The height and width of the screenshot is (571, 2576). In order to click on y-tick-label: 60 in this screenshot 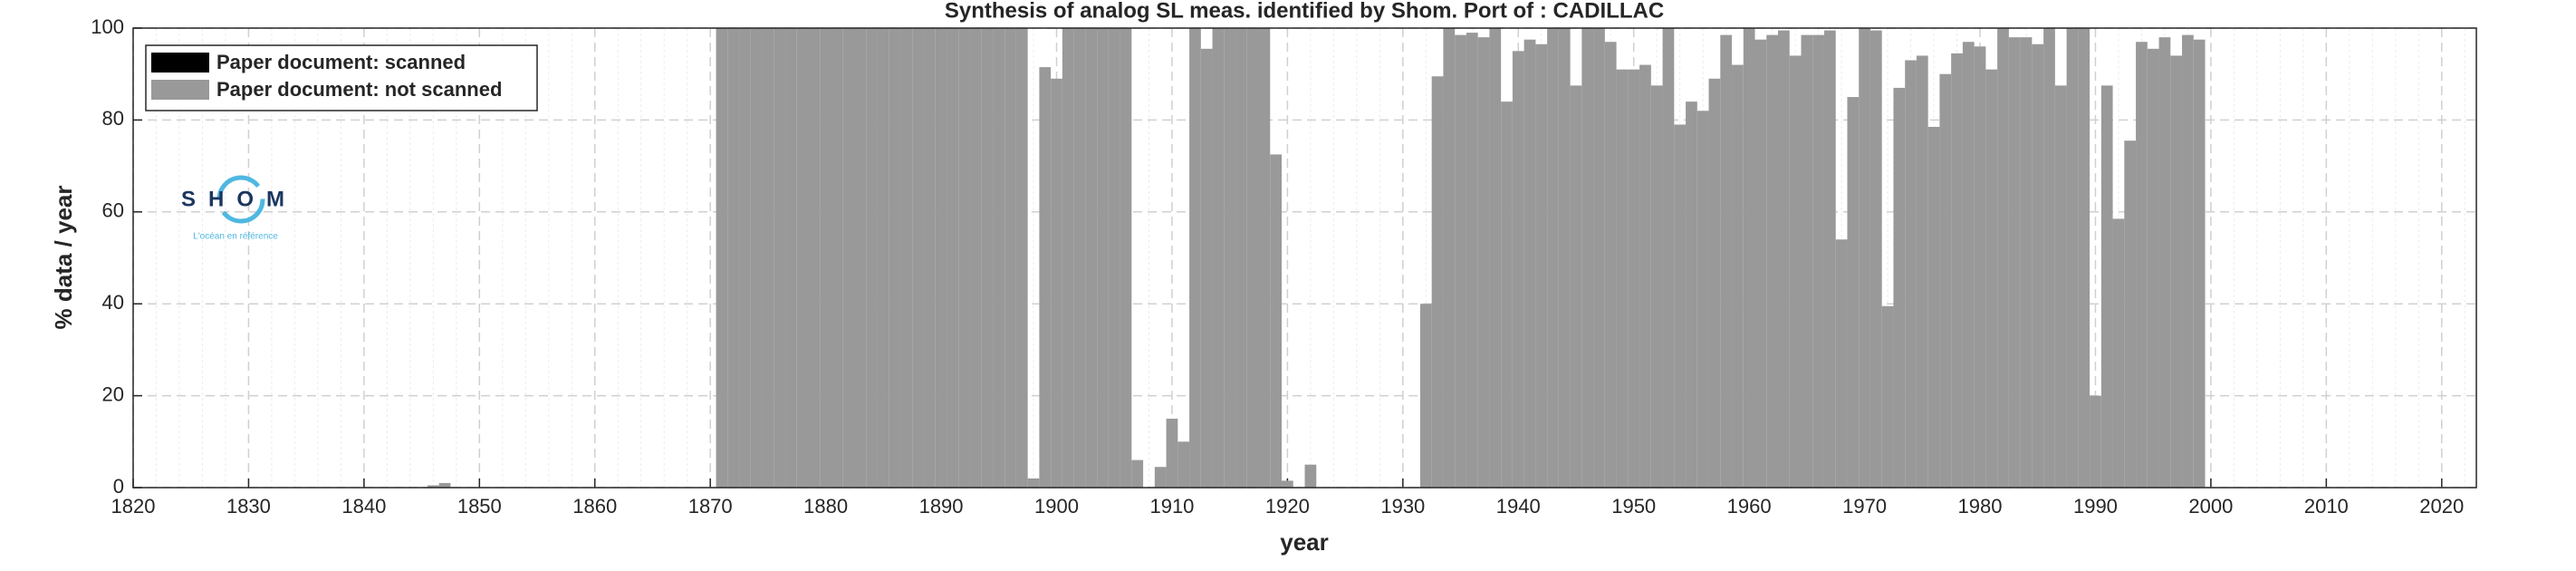, I will do `click(113, 210)`.